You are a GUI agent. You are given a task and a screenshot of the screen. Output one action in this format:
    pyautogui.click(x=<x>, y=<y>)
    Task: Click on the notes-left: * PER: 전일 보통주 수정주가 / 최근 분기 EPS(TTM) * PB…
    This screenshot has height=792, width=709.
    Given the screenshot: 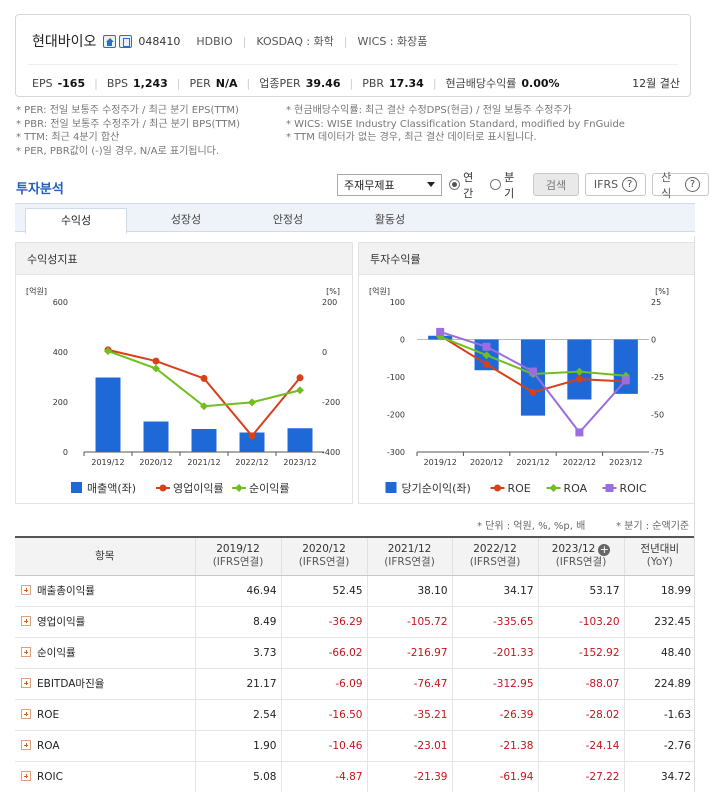 What is the action you would take?
    pyautogui.click(x=128, y=131)
    